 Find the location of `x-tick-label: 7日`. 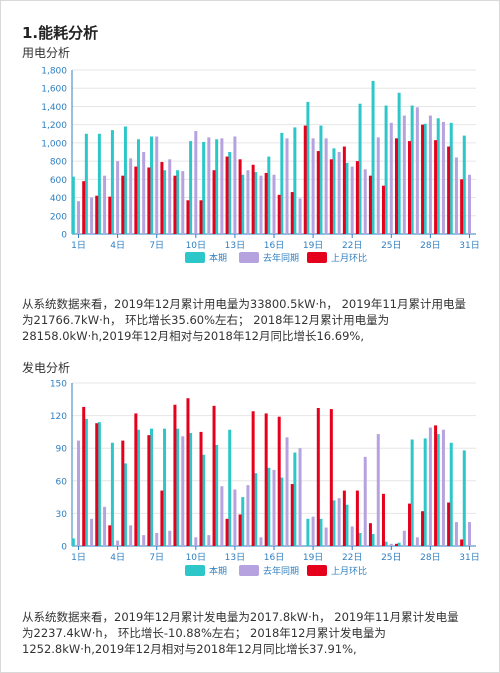

x-tick-label: 7日 is located at coordinates (156, 245).